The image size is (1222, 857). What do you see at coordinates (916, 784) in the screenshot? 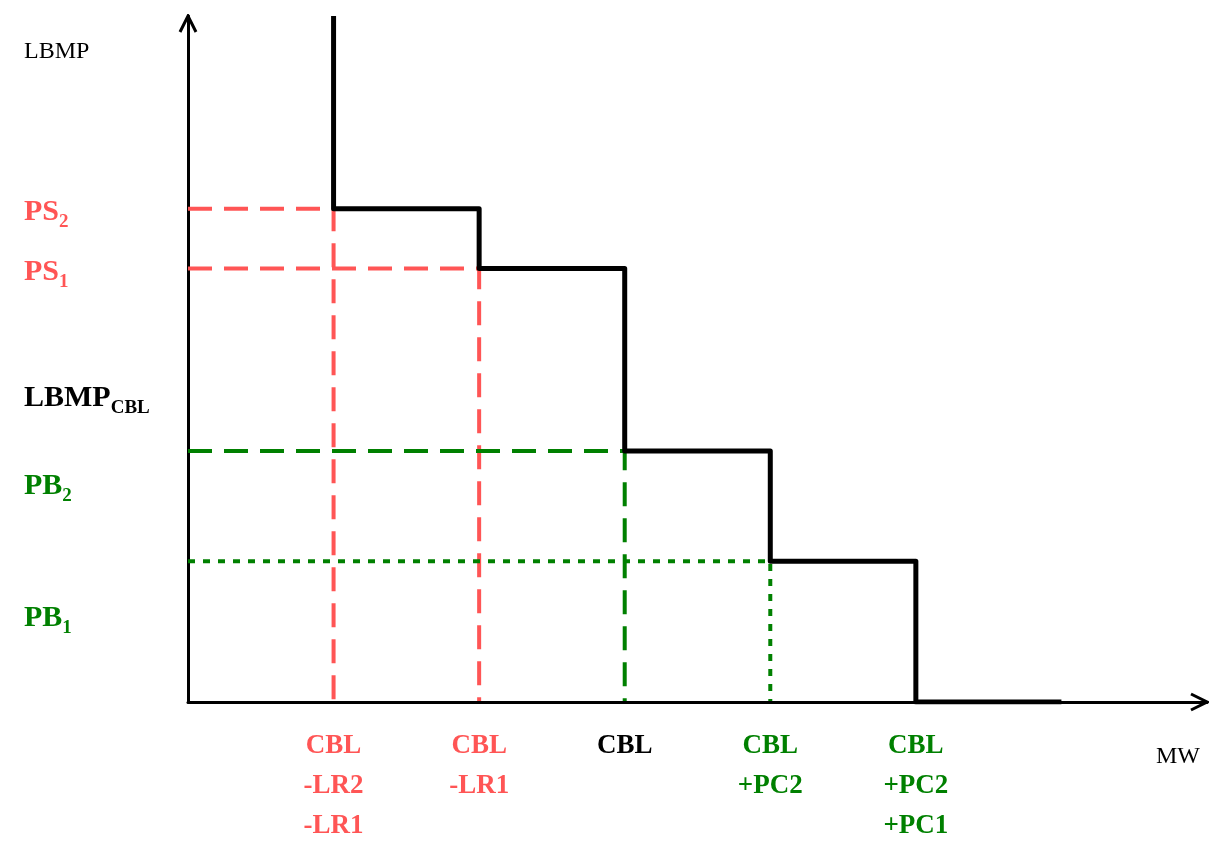
I see `x-tick-label: CBL +PC2 +PC1` at bounding box center [916, 784].